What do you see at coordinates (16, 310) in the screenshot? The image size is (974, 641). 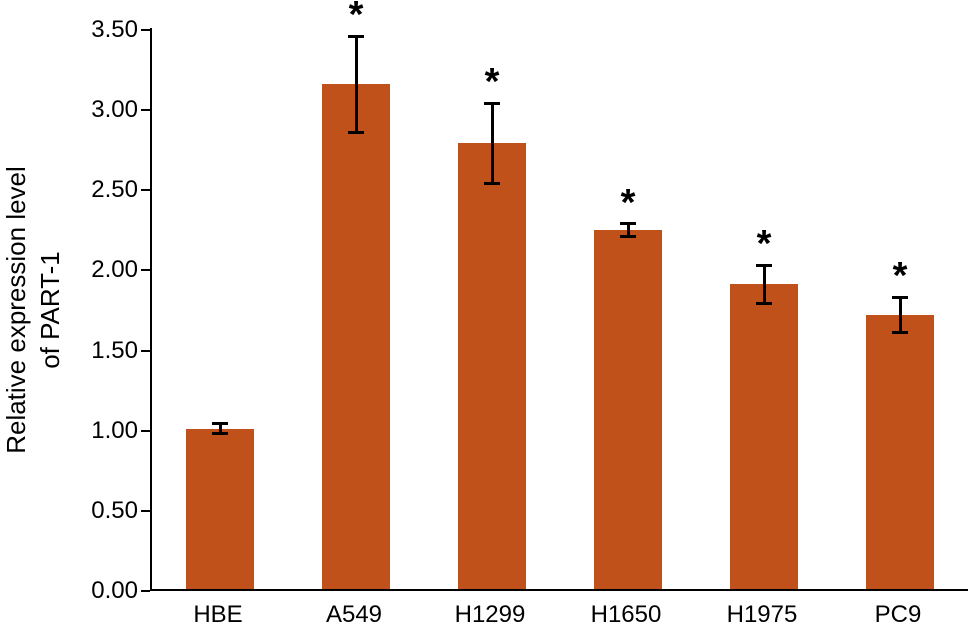 I see `y-axis-title-line1: Relative expression level` at bounding box center [16, 310].